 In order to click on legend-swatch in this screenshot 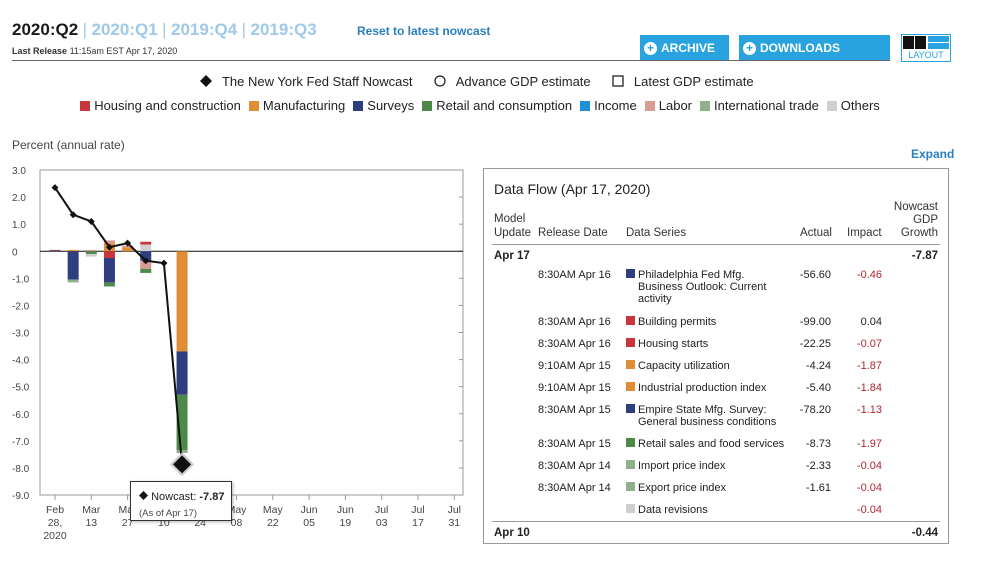, I will do `click(649, 106)`.